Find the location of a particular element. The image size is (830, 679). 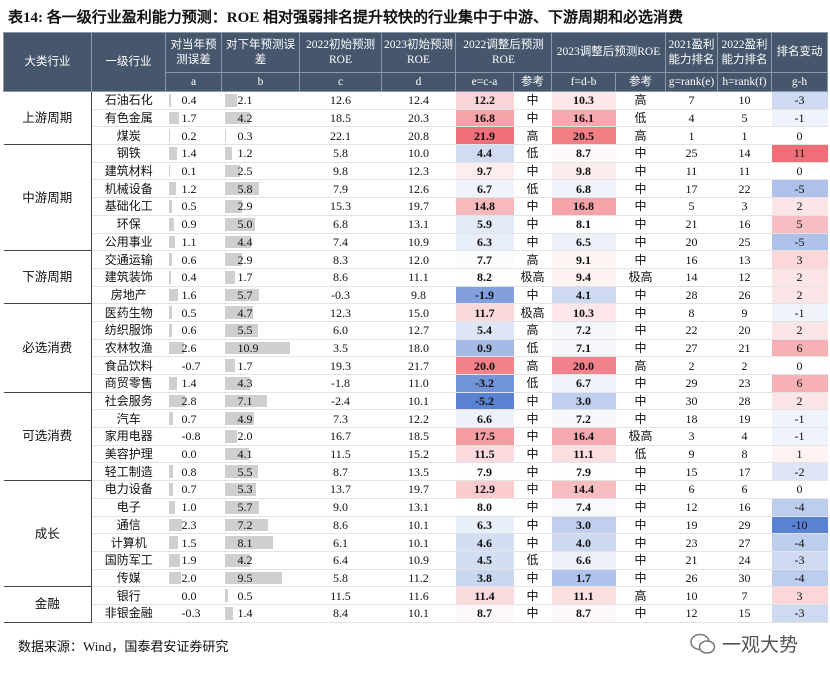

cell: 28 is located at coordinates (691, 295).